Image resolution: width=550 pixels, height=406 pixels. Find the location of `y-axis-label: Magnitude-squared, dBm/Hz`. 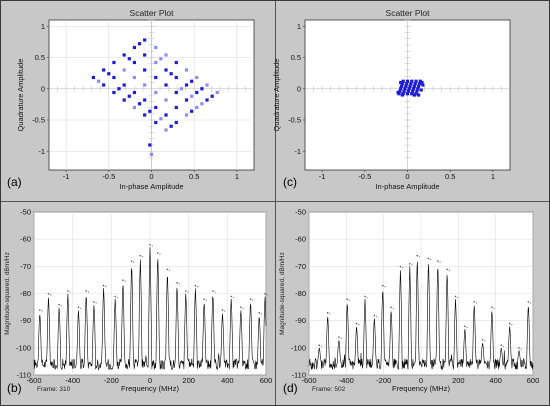

y-axis-label: Magnitude-squared, dBm/Hz is located at coordinates (7, 293).